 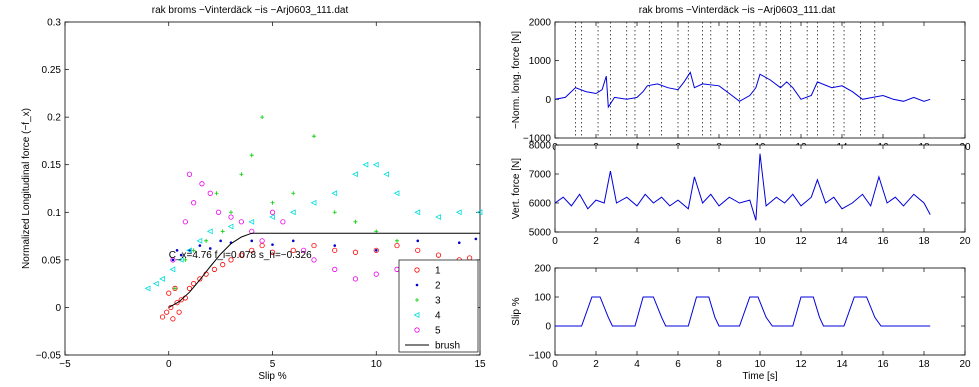 I want to click on scatter-chart-xtick-label: −5, so click(x=65, y=364).